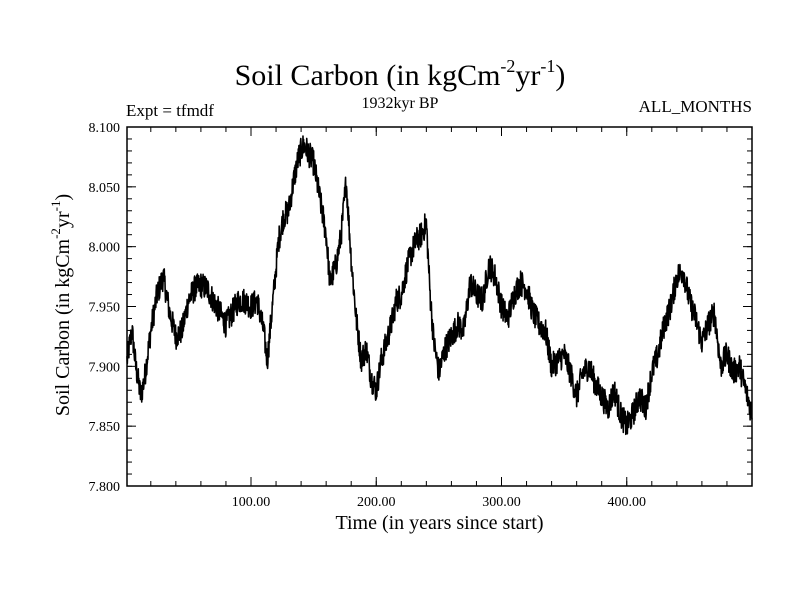 This screenshot has height=600, width=800. What do you see at coordinates (61, 305) in the screenshot?
I see `y-axis-label: Soil Carbon (in kgCm-2yr-1)` at bounding box center [61, 305].